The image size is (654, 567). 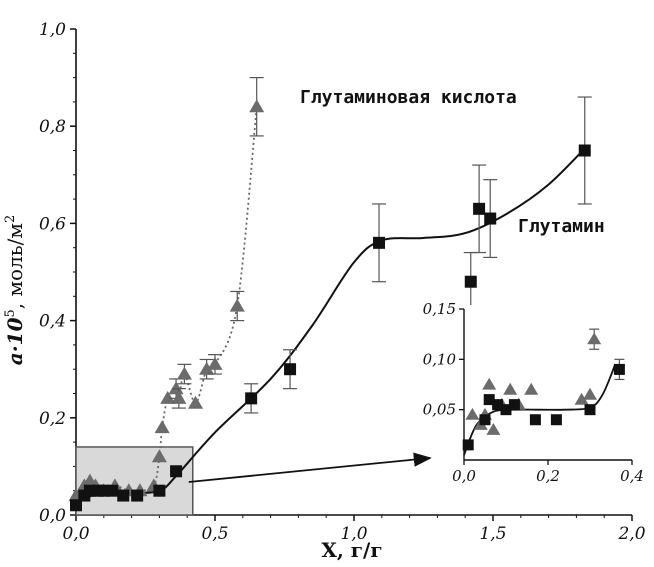 What do you see at coordinates (10, 219) in the screenshot?
I see `y-axis-label-unit-exponent: 2` at bounding box center [10, 219].